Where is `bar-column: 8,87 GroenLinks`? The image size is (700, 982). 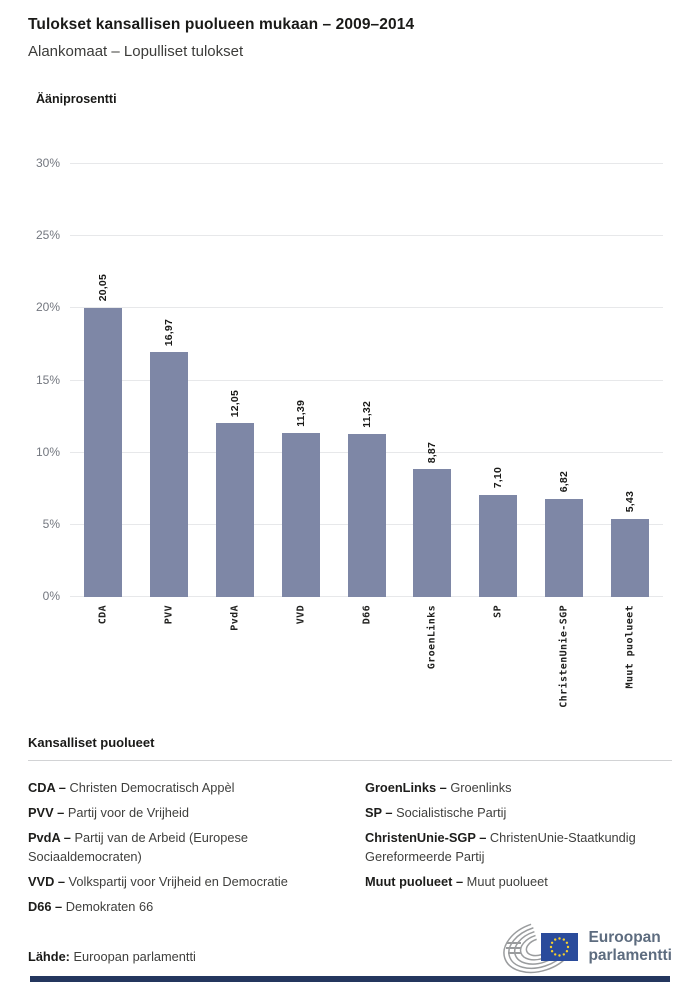 bar-column: 8,87 GroenLinks is located at coordinates (432, 416).